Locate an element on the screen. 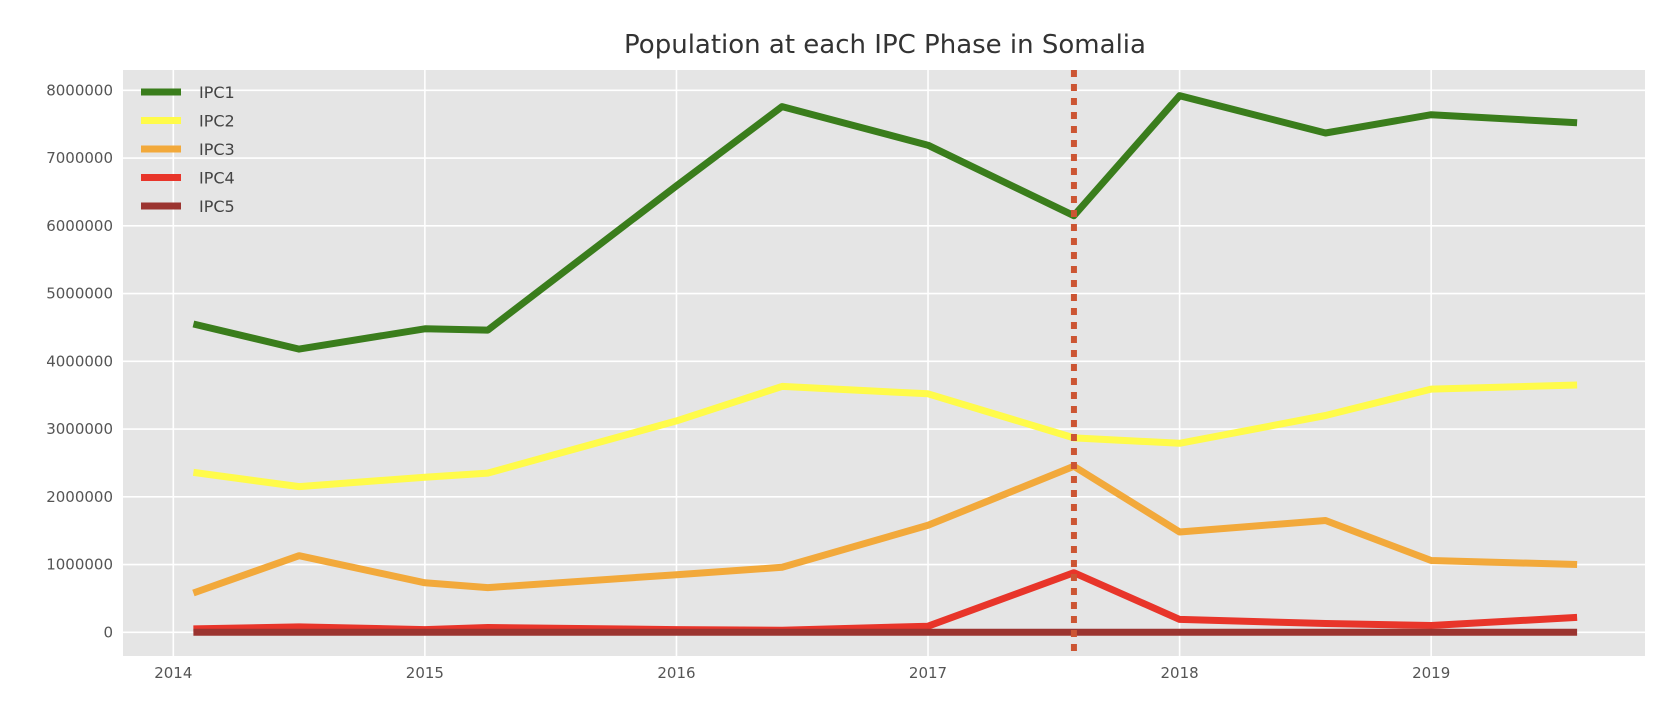 This screenshot has height=708, width=1680. x-tick-label: 2019 is located at coordinates (1431, 673).